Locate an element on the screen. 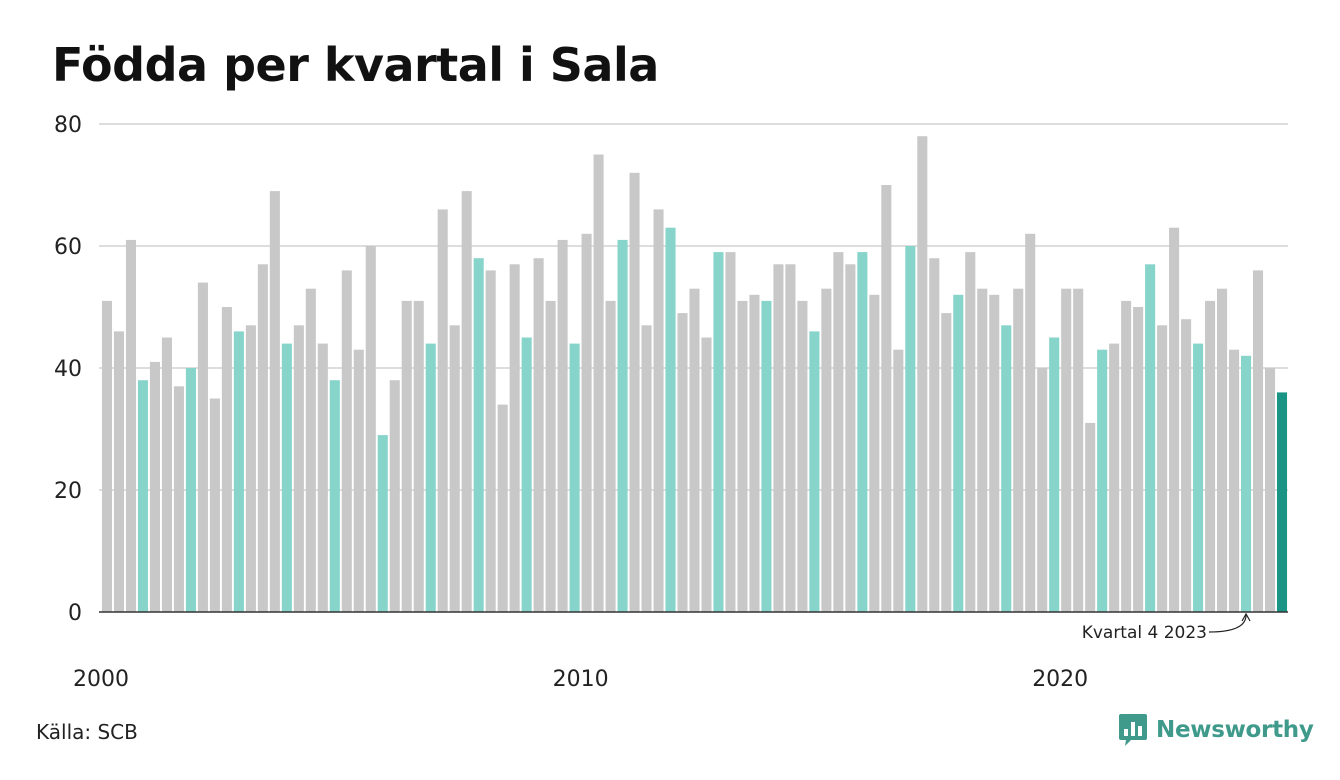 This screenshot has height=780, width=1340. annotation-arrow is located at coordinates (1227, 623).